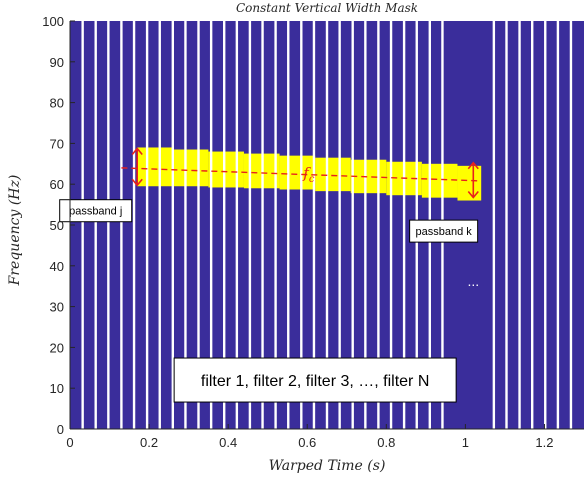 The width and height of the screenshot is (584, 484). Describe the element at coordinates (57, 347) in the screenshot. I see `y-tick-label: 20` at that location.